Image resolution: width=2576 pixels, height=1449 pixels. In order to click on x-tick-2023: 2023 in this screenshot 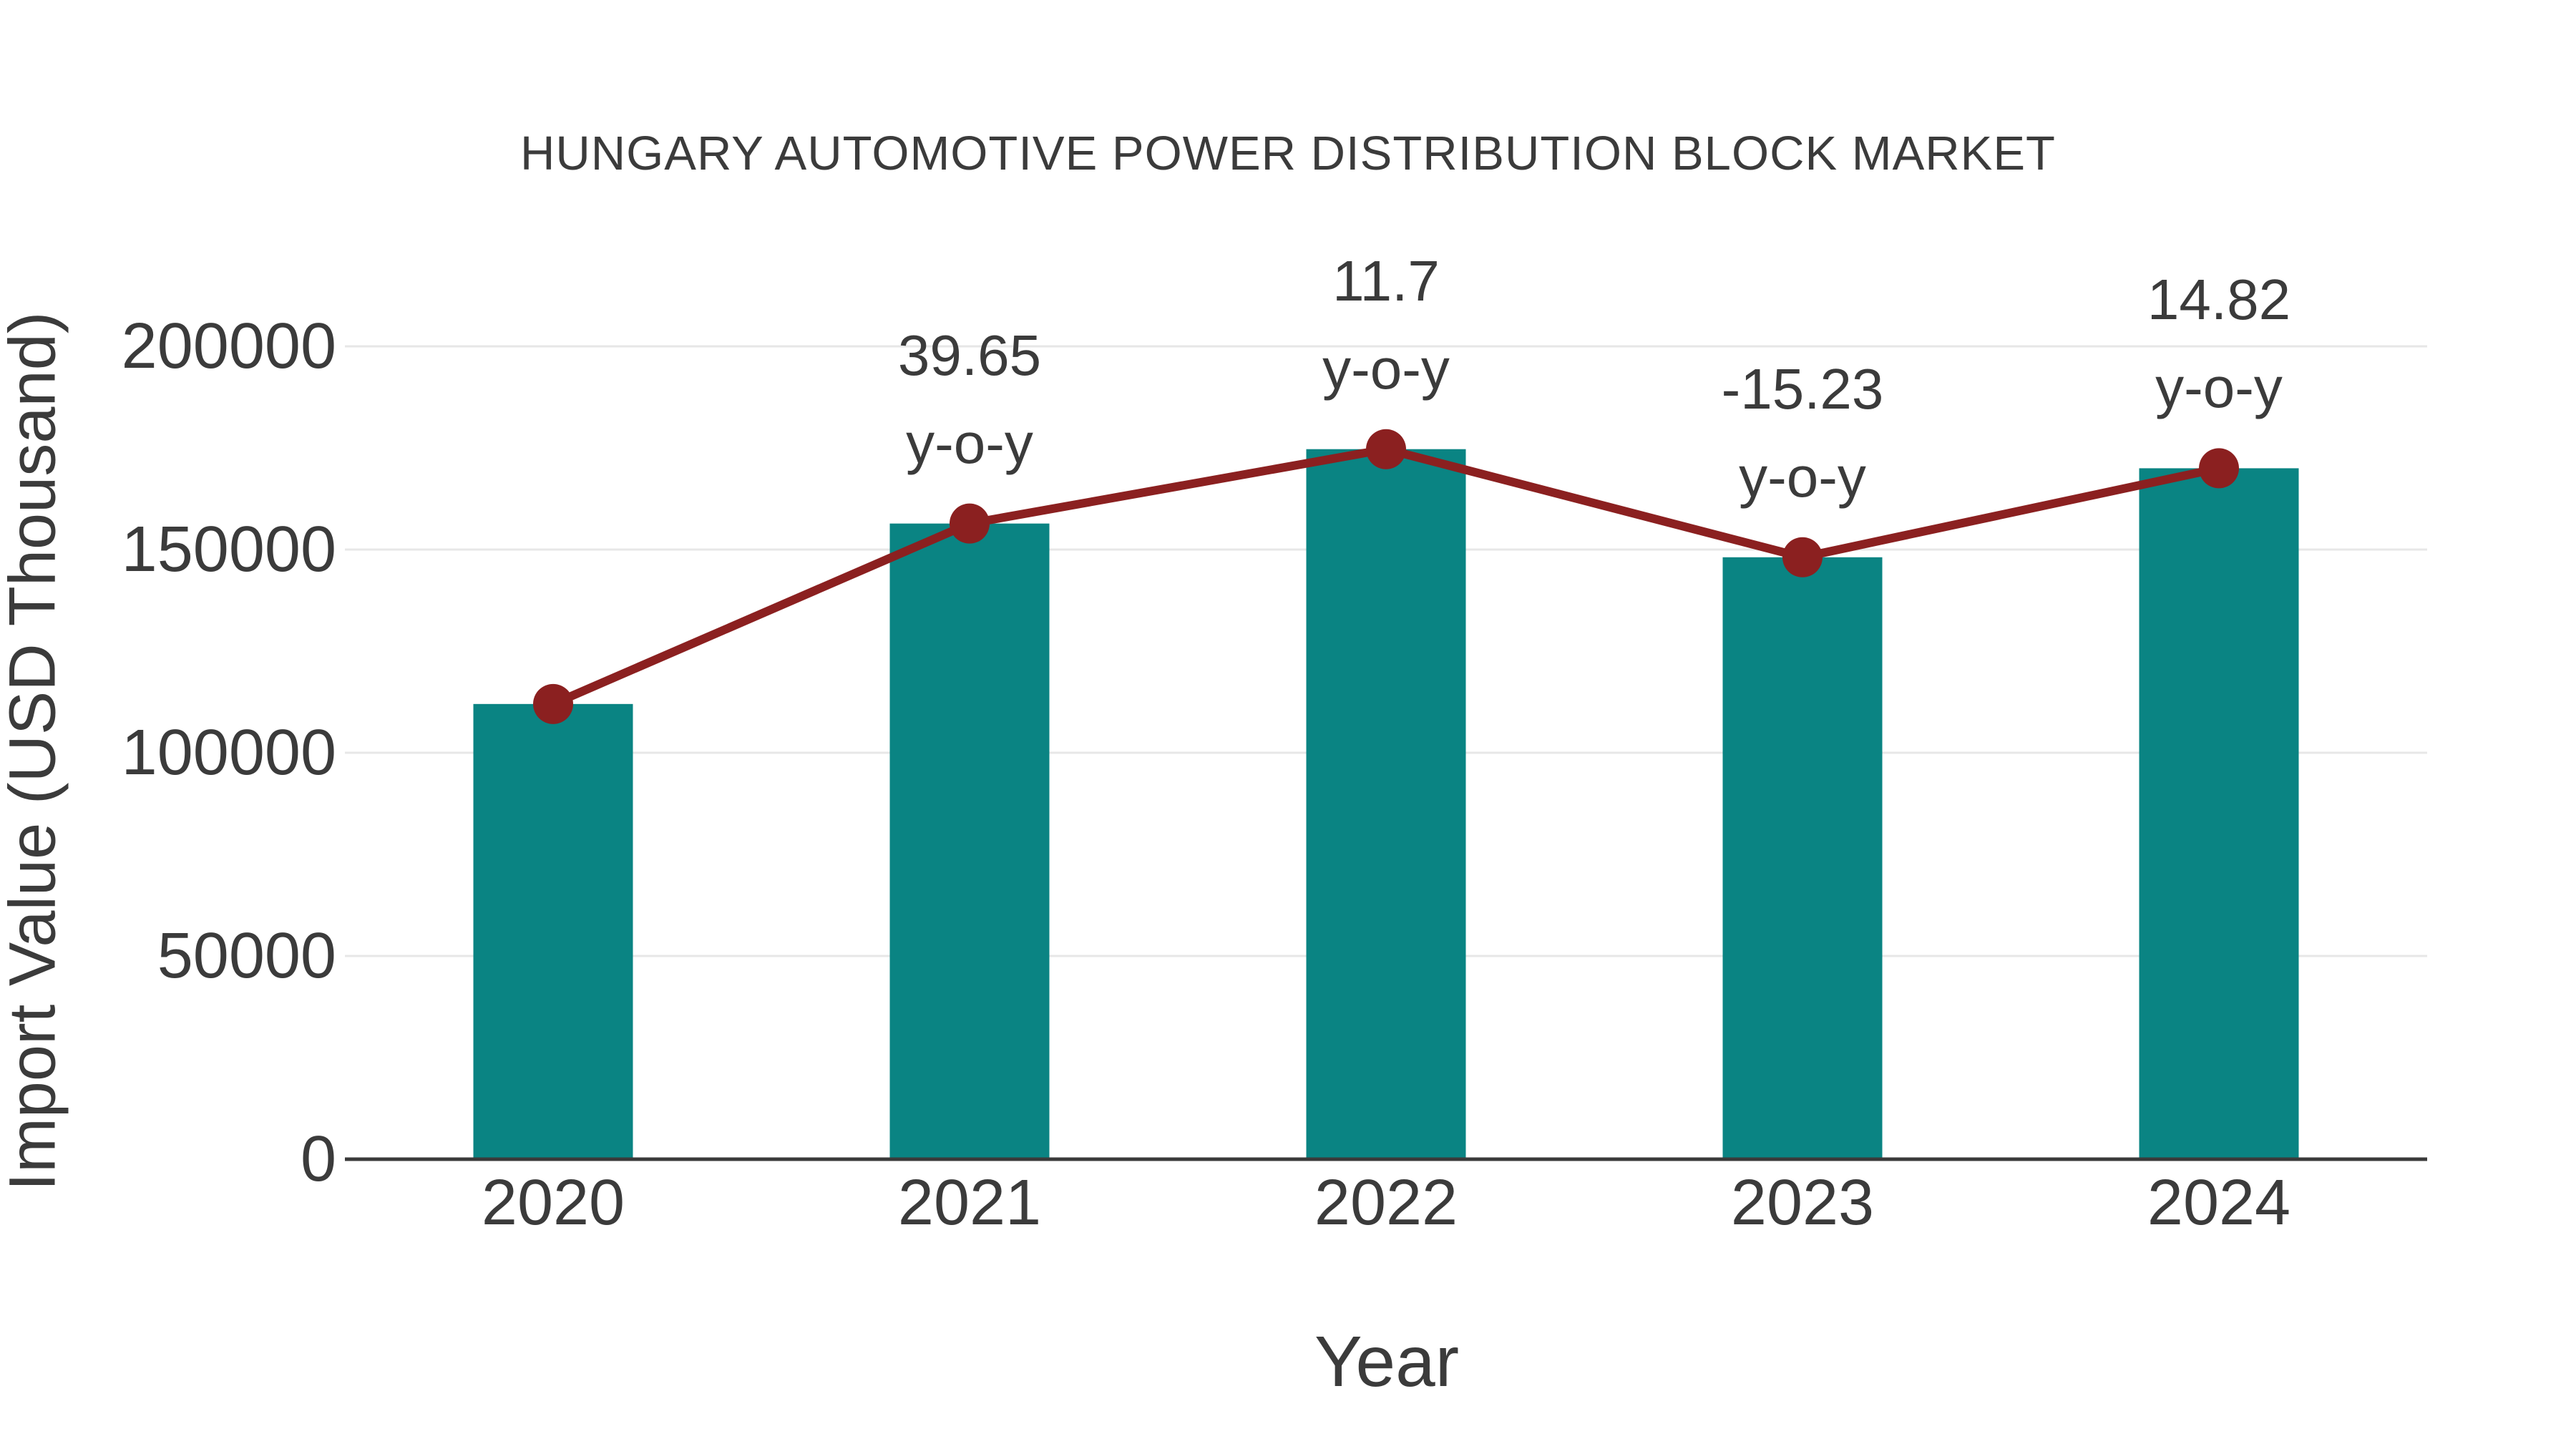, I will do `click(1802, 1203)`.